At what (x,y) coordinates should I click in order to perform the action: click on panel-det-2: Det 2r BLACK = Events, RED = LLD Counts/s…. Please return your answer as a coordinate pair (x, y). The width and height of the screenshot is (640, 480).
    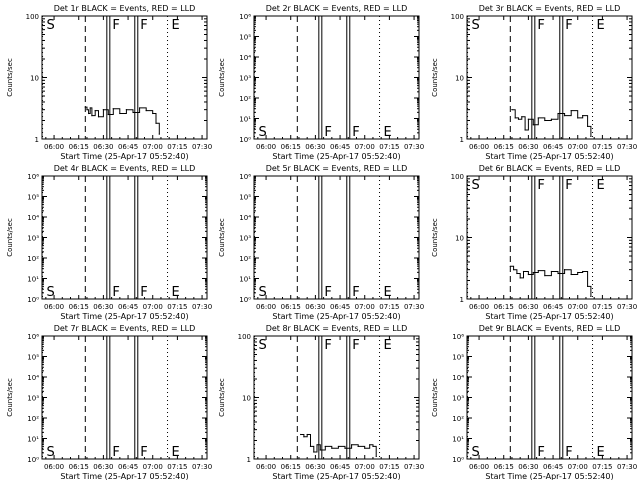
    Looking at the image, I should click on (321, 82).